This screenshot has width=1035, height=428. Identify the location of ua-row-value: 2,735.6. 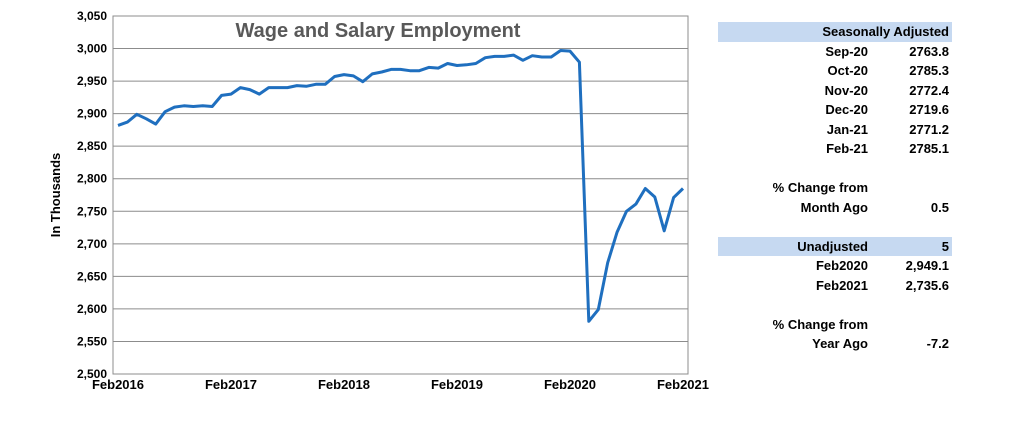
(927, 285).